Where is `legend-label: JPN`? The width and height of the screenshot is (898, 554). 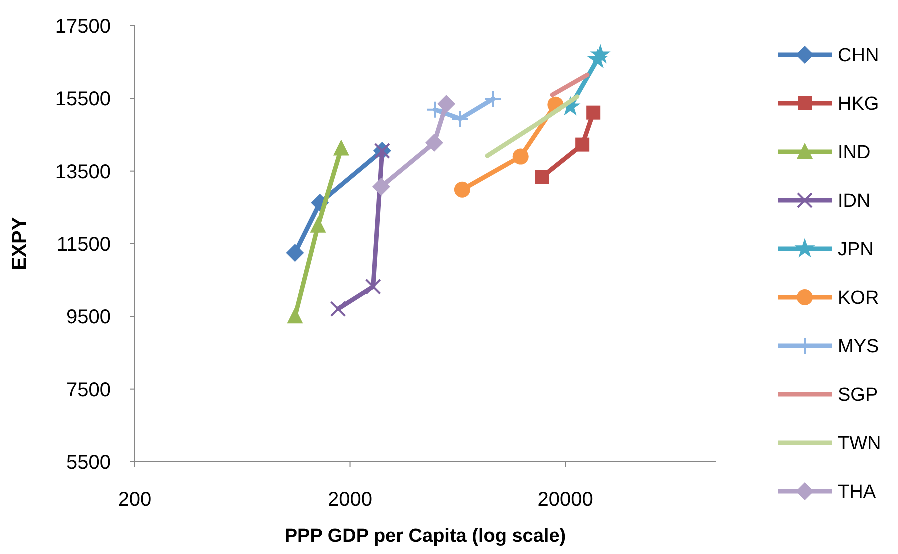 legend-label: JPN is located at coordinates (856, 250).